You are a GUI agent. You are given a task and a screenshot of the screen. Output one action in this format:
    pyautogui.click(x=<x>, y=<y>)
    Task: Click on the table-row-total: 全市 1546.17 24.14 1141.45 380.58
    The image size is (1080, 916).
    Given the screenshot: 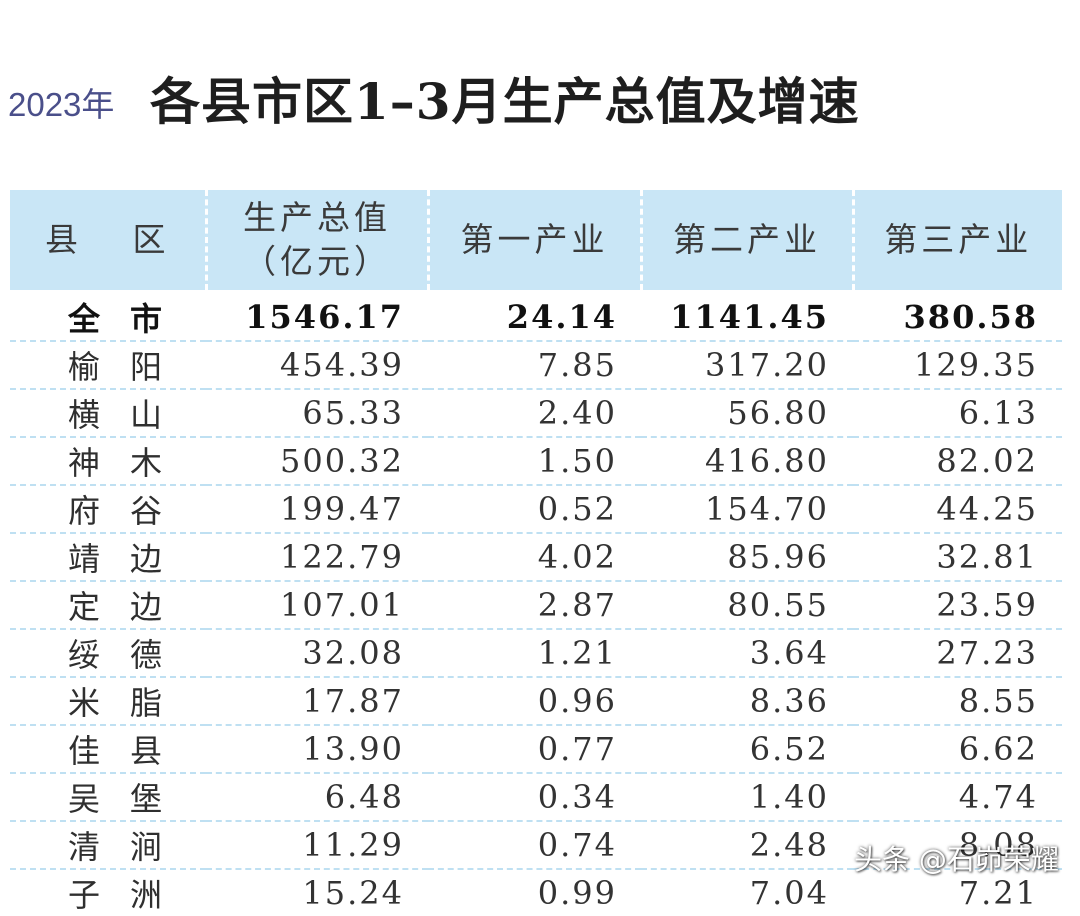 What is the action you would take?
    pyautogui.click(x=536, y=317)
    